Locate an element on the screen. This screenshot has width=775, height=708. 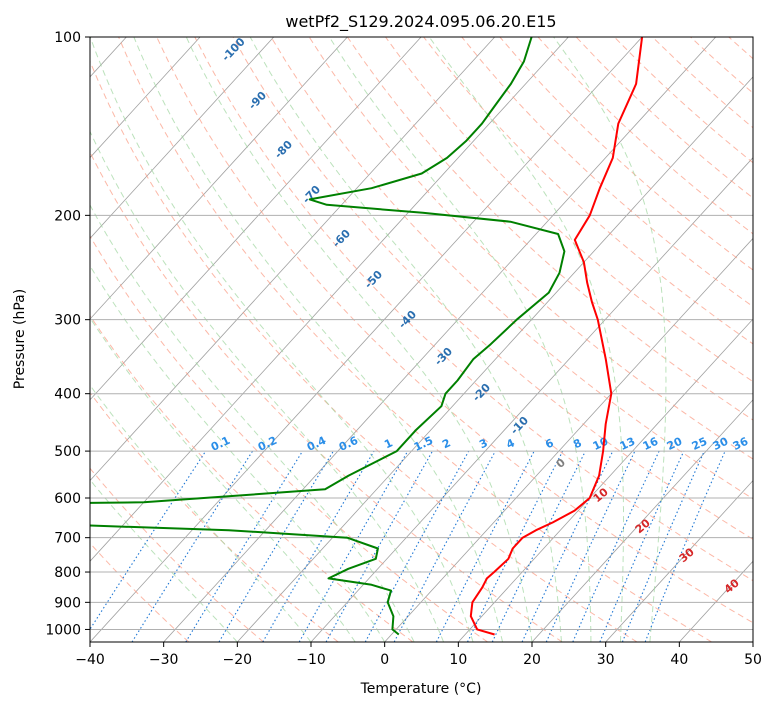
y-tick-label: 300 is located at coordinates (67, 321).